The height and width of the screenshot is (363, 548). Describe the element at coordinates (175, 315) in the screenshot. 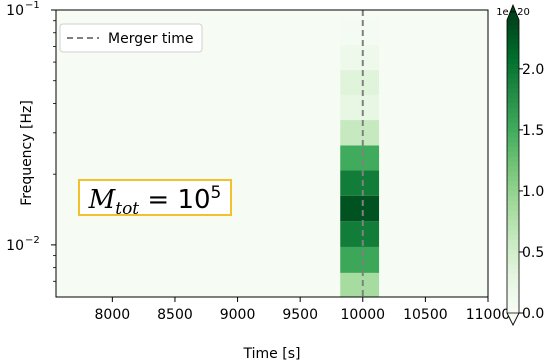

I see `x-tick-label: 8500` at that location.